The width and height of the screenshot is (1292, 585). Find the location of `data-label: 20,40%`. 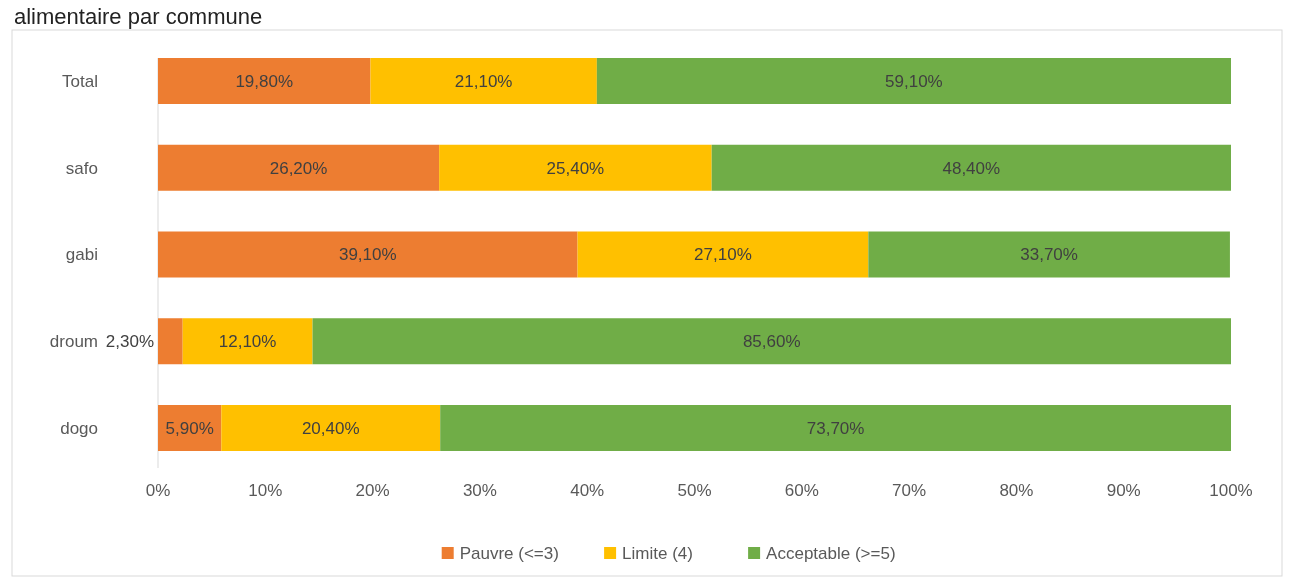

data-label: 20,40% is located at coordinates (330, 428).